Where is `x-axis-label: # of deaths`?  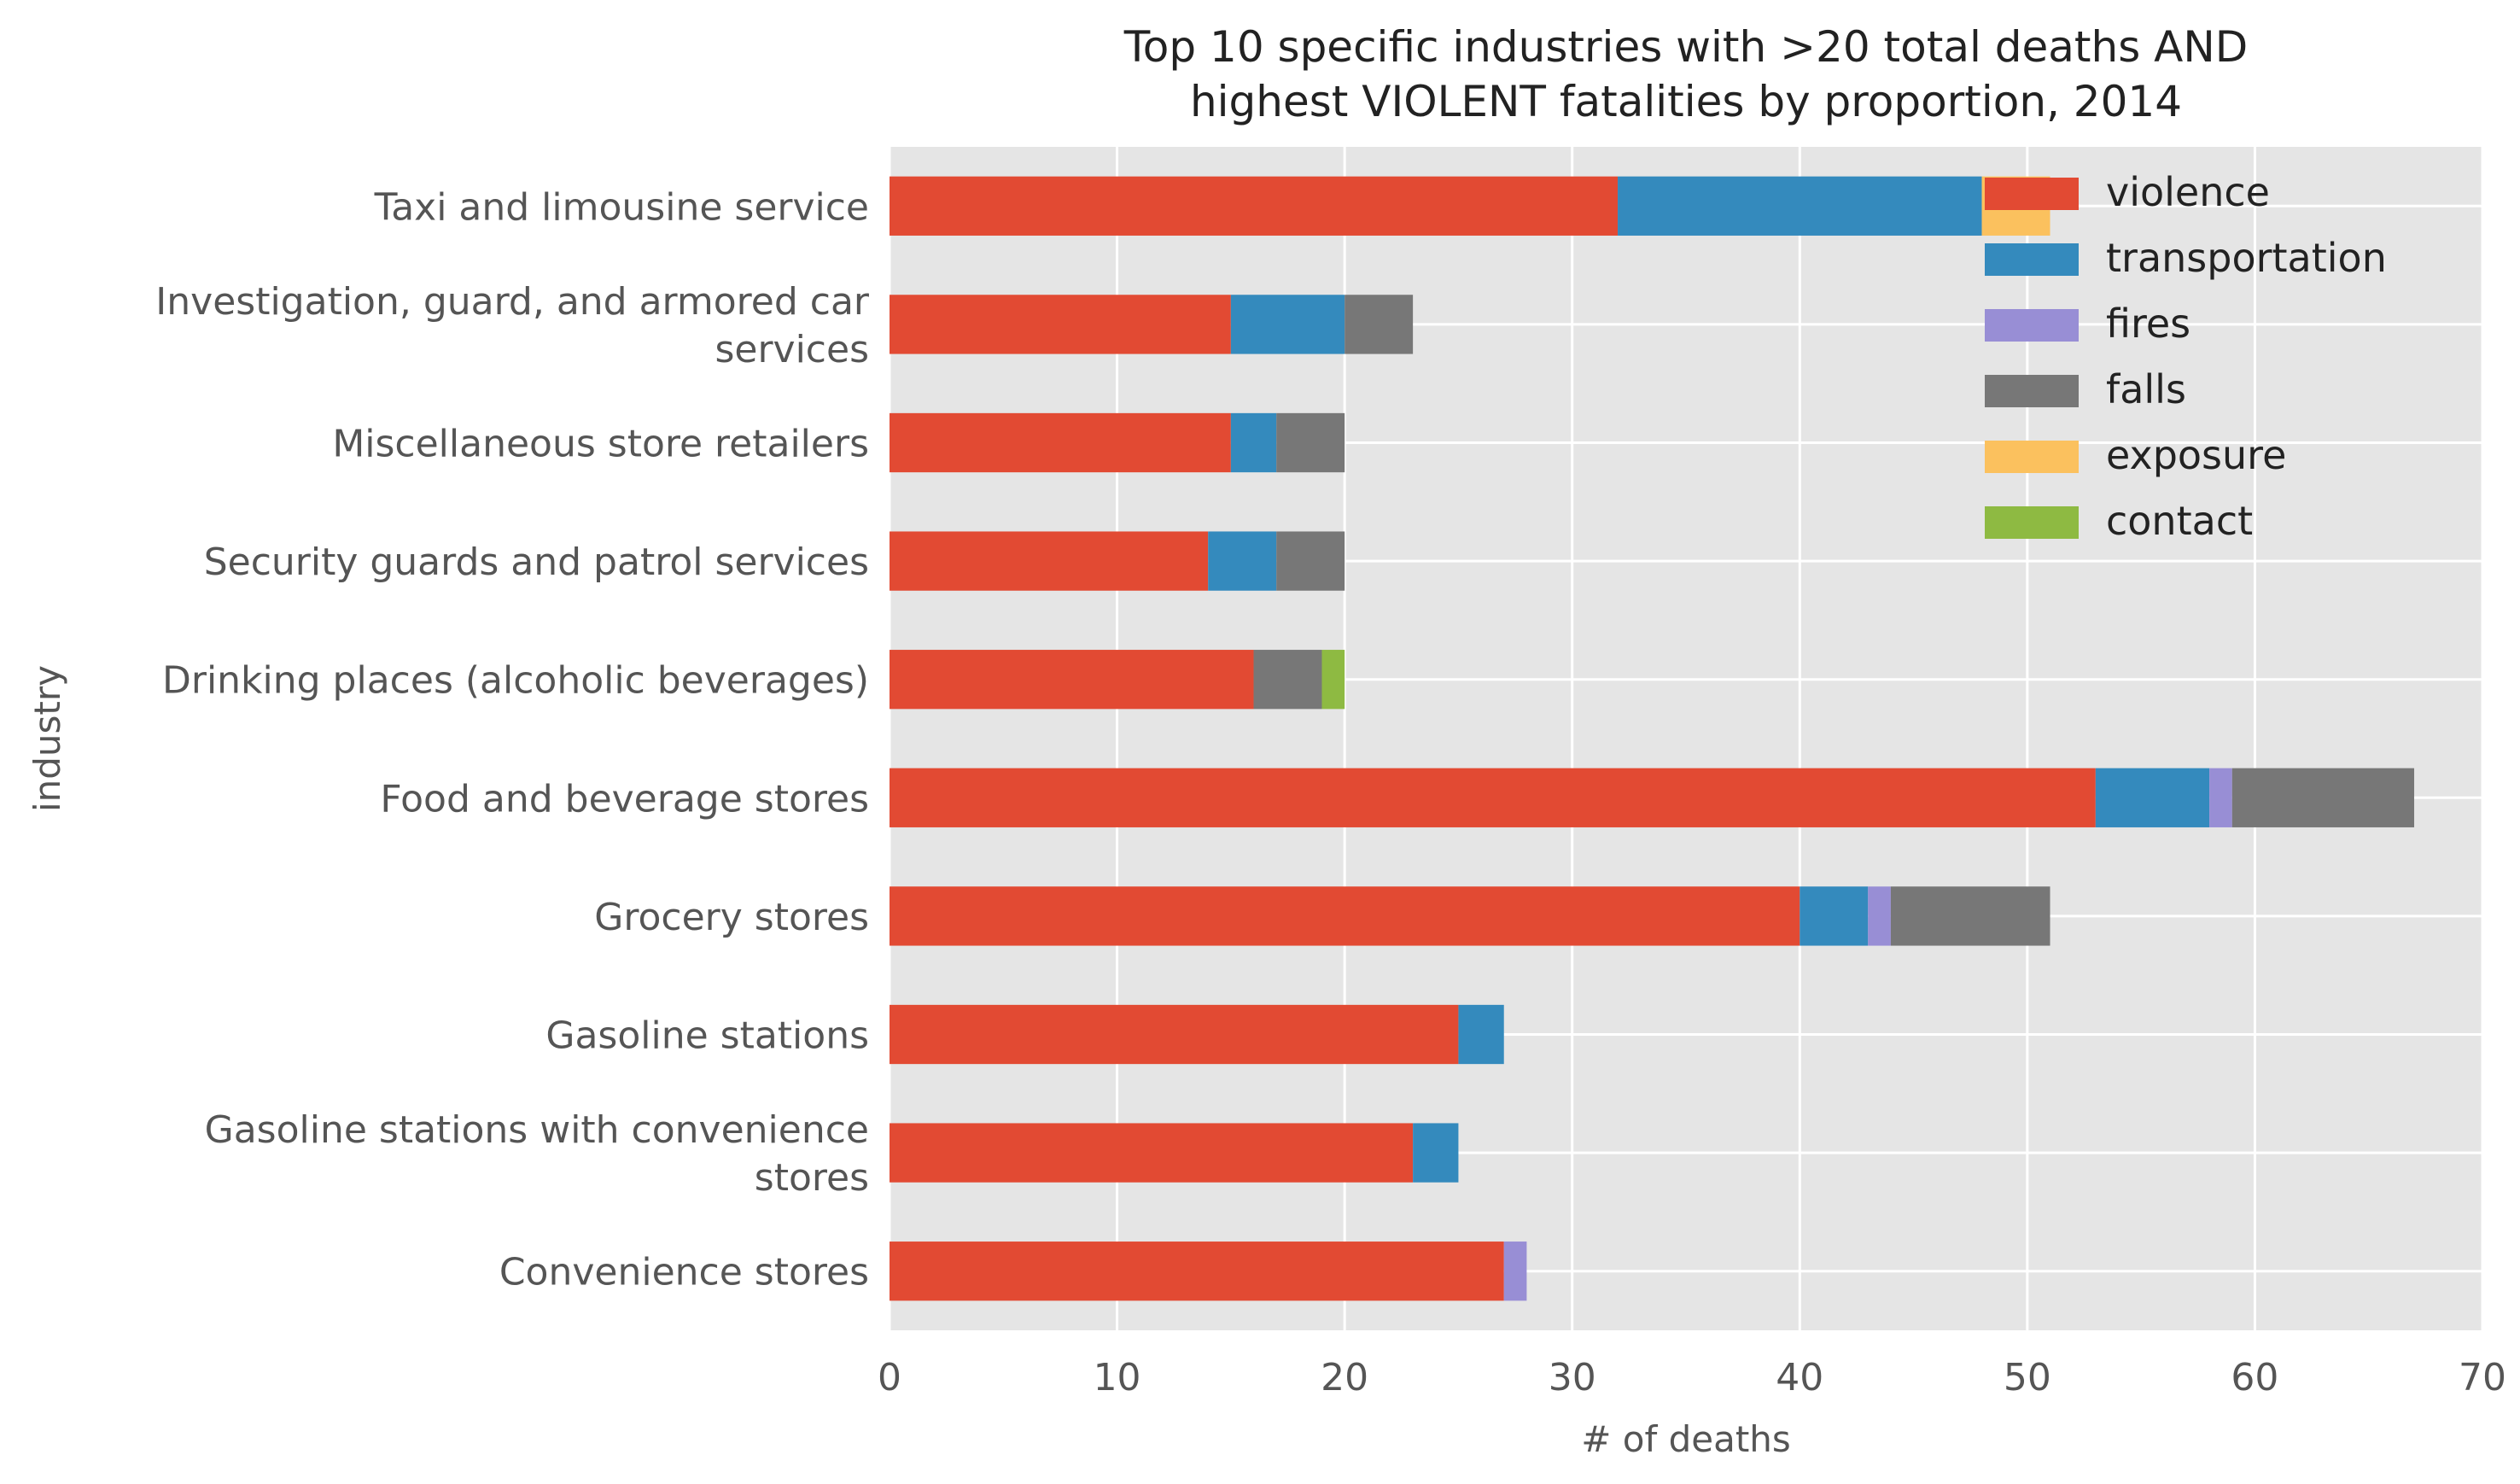
x-axis-label: # of deaths is located at coordinates (1686, 1439).